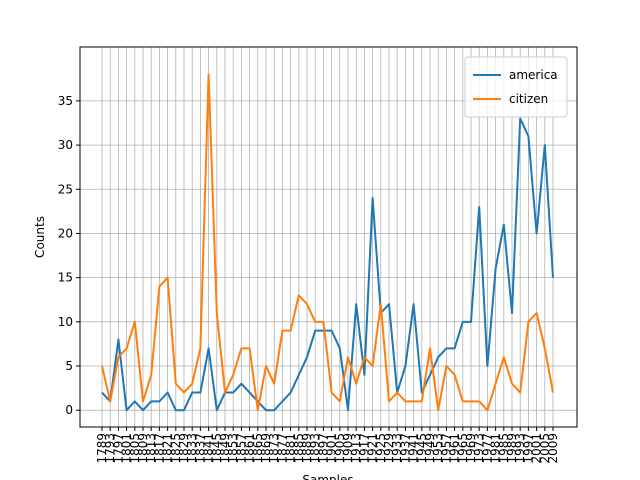 The image size is (640, 480). What do you see at coordinates (545, 448) in the screenshot?
I see `x-tick-label: 2005` at bounding box center [545, 448].